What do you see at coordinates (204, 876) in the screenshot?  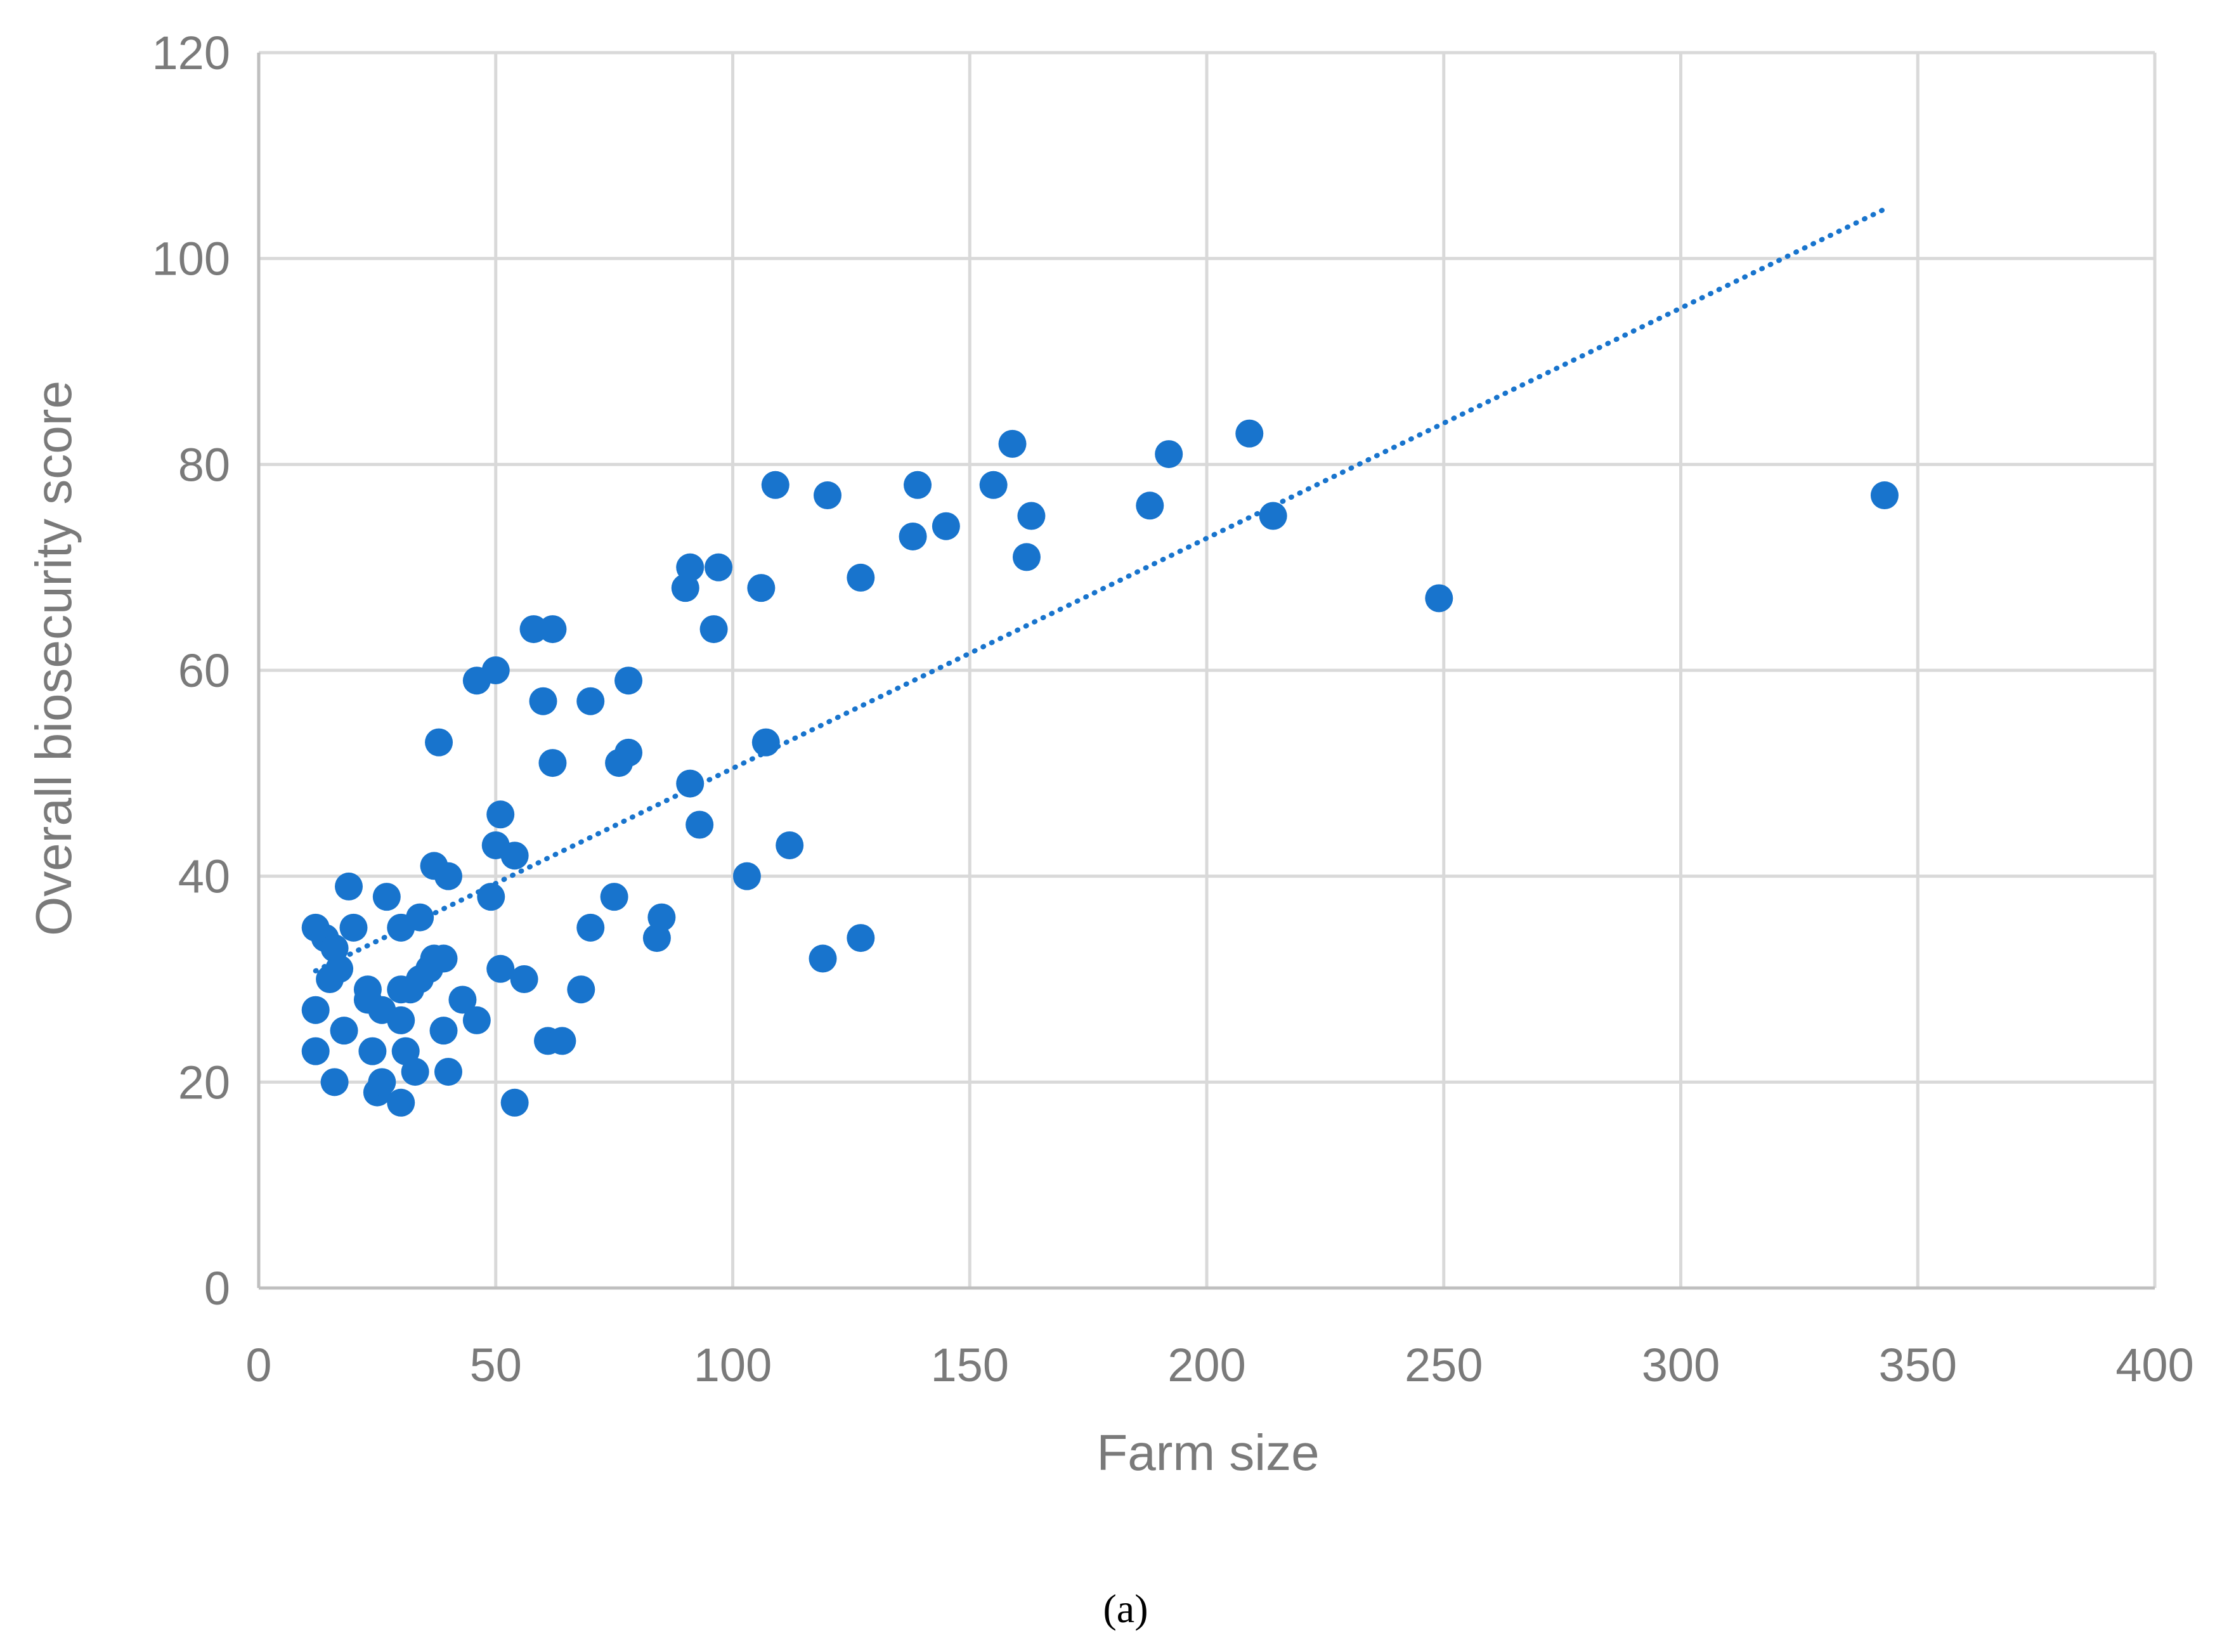 I see `y-tick-label: 40` at bounding box center [204, 876].